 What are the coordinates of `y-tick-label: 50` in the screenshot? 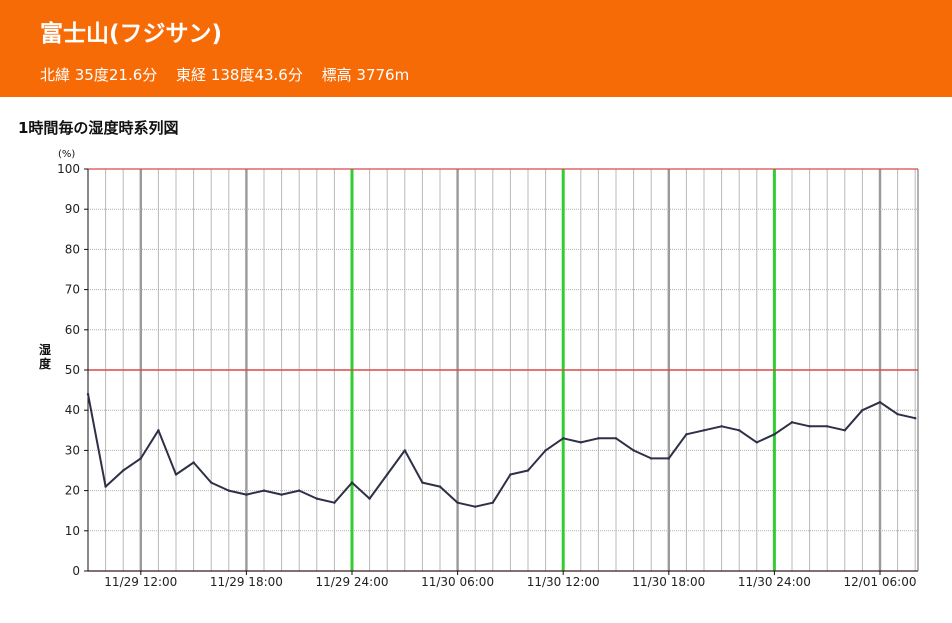 It's located at (72, 370).